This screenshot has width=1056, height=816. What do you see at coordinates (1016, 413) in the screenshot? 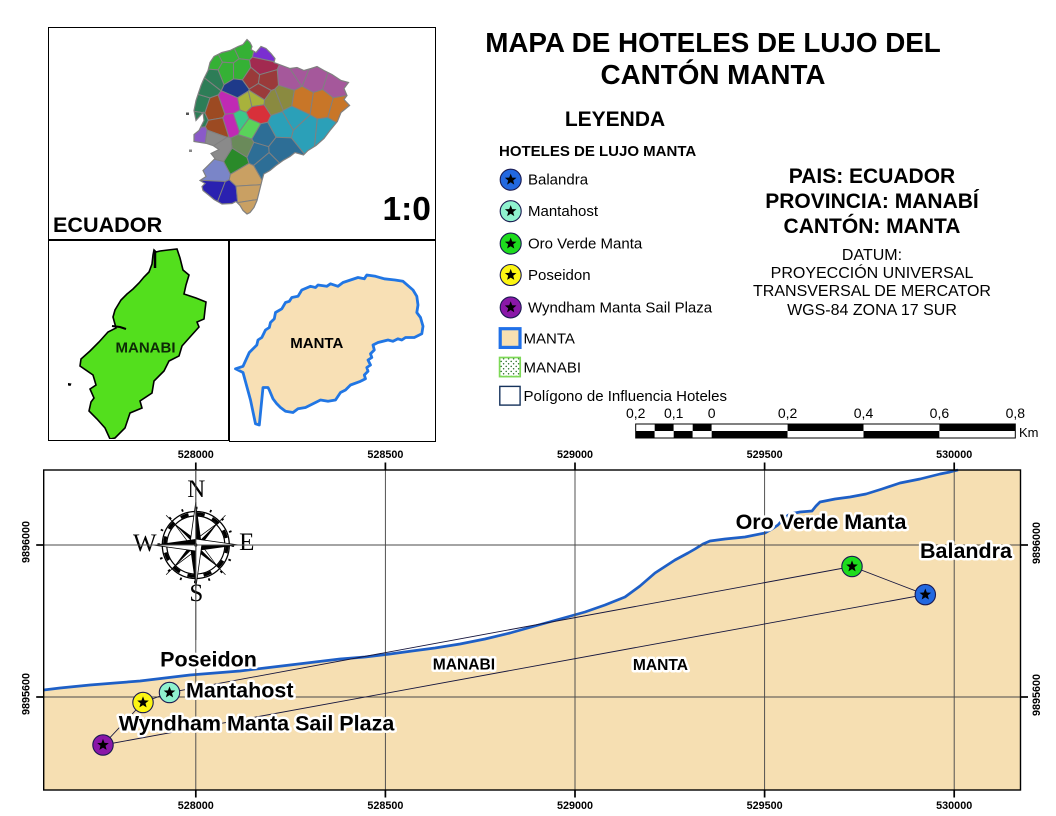
I see `svg-text: 0,8` at bounding box center [1016, 413].